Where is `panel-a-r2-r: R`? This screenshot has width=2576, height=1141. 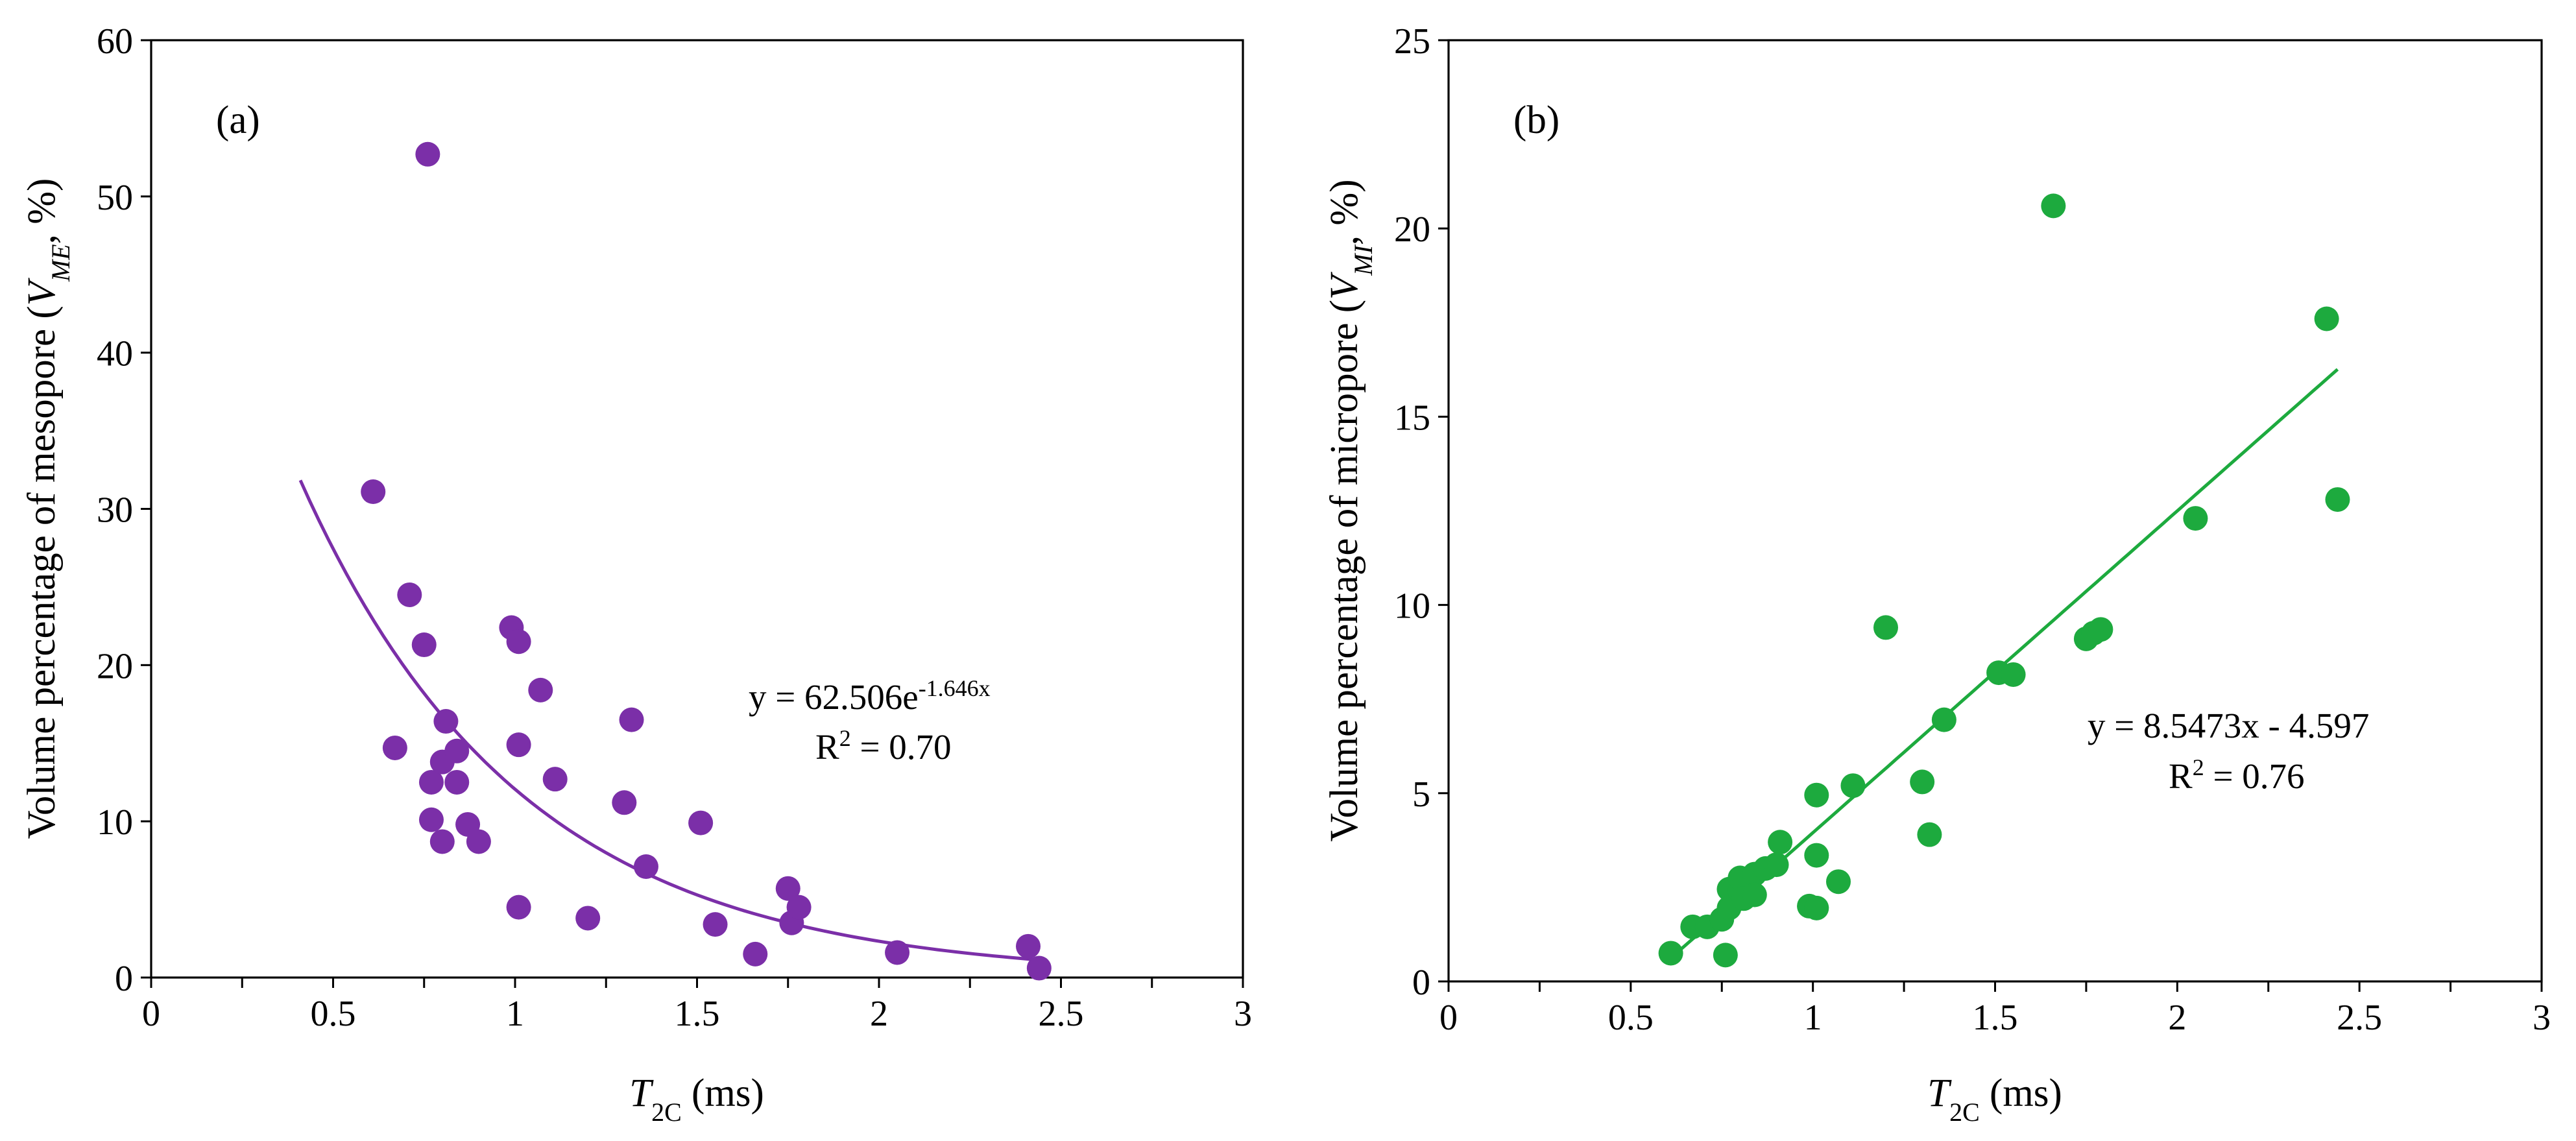 panel-a-r2-r: R is located at coordinates (827, 747).